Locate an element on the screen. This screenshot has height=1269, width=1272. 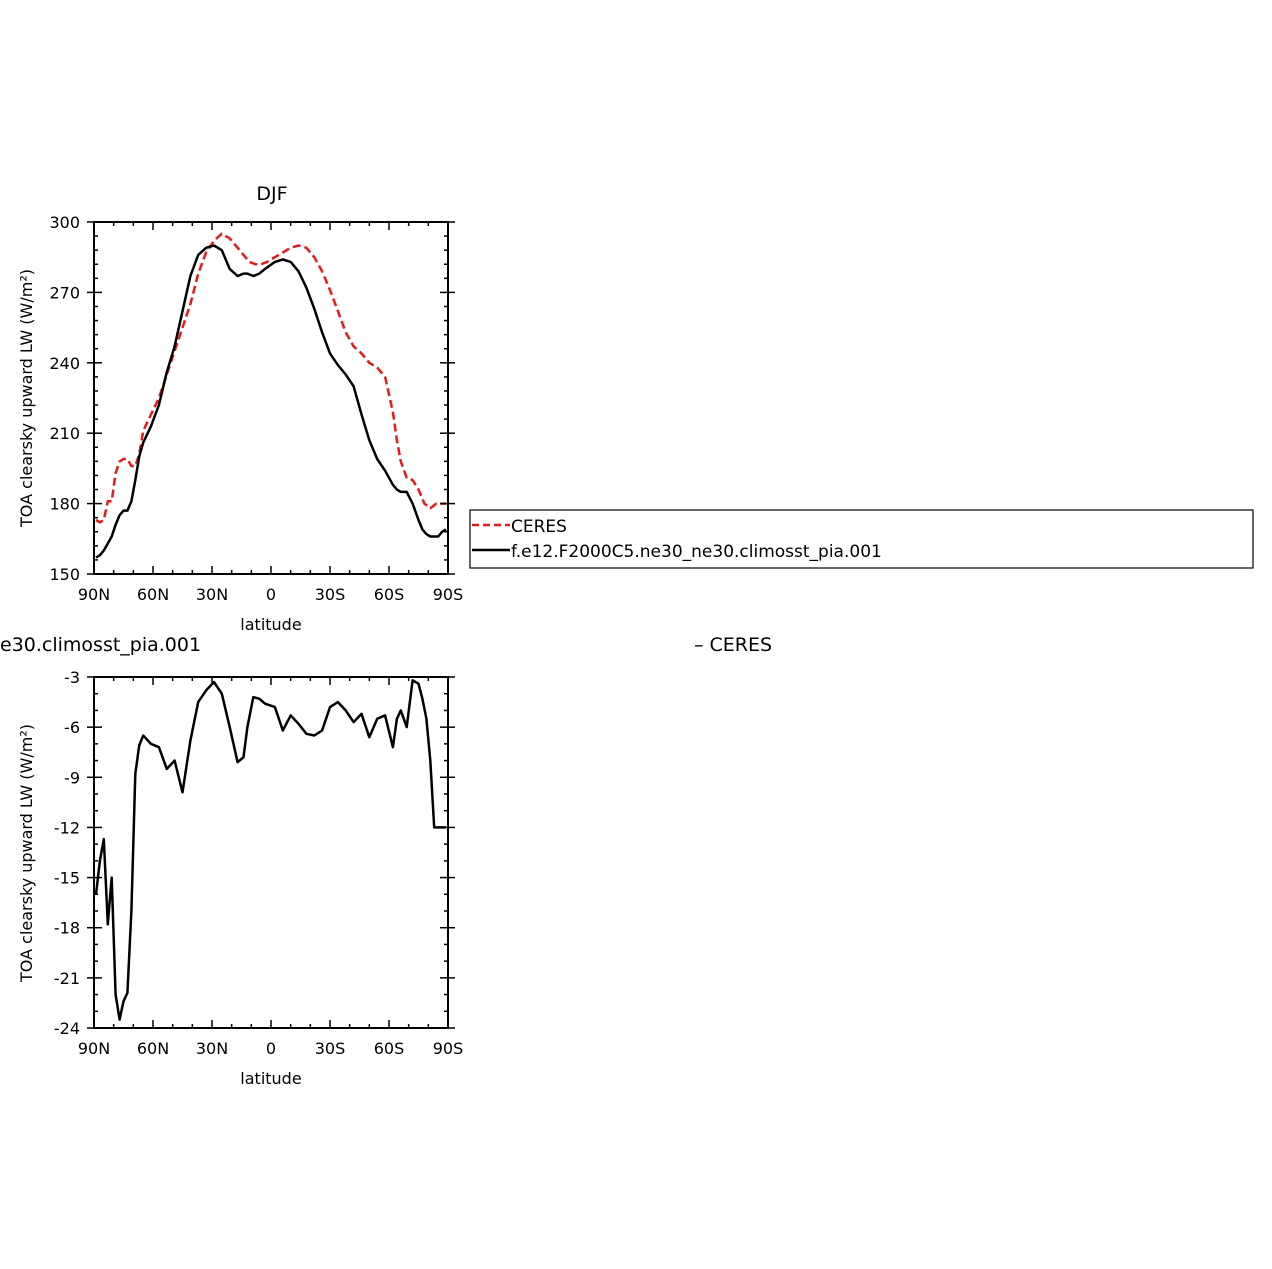
bottom-y-tick-label: -21 is located at coordinates (67, 978).